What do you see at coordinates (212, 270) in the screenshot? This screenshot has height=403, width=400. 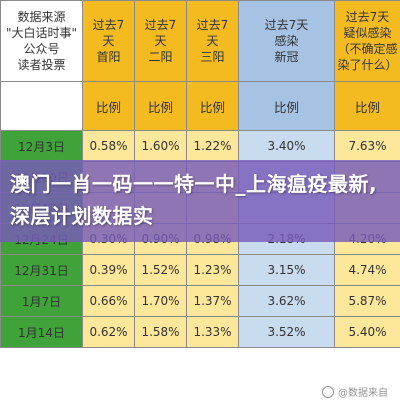 I see `value-cell: 1.23%` at bounding box center [212, 270].